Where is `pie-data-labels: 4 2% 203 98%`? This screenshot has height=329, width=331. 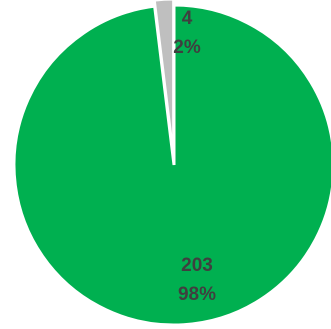
pie-data-labels: 4 2% 203 98% is located at coordinates (194, 156).